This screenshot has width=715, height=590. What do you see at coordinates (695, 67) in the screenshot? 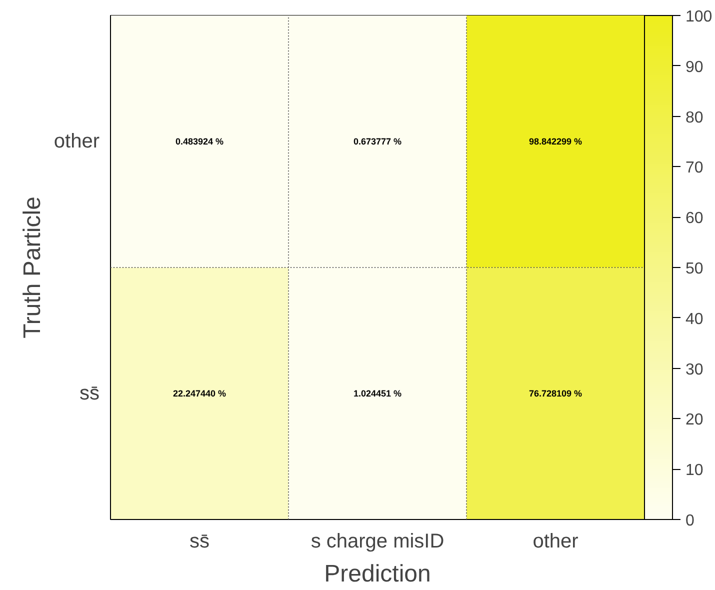
I see `color-bar-label: 90` at bounding box center [695, 67].